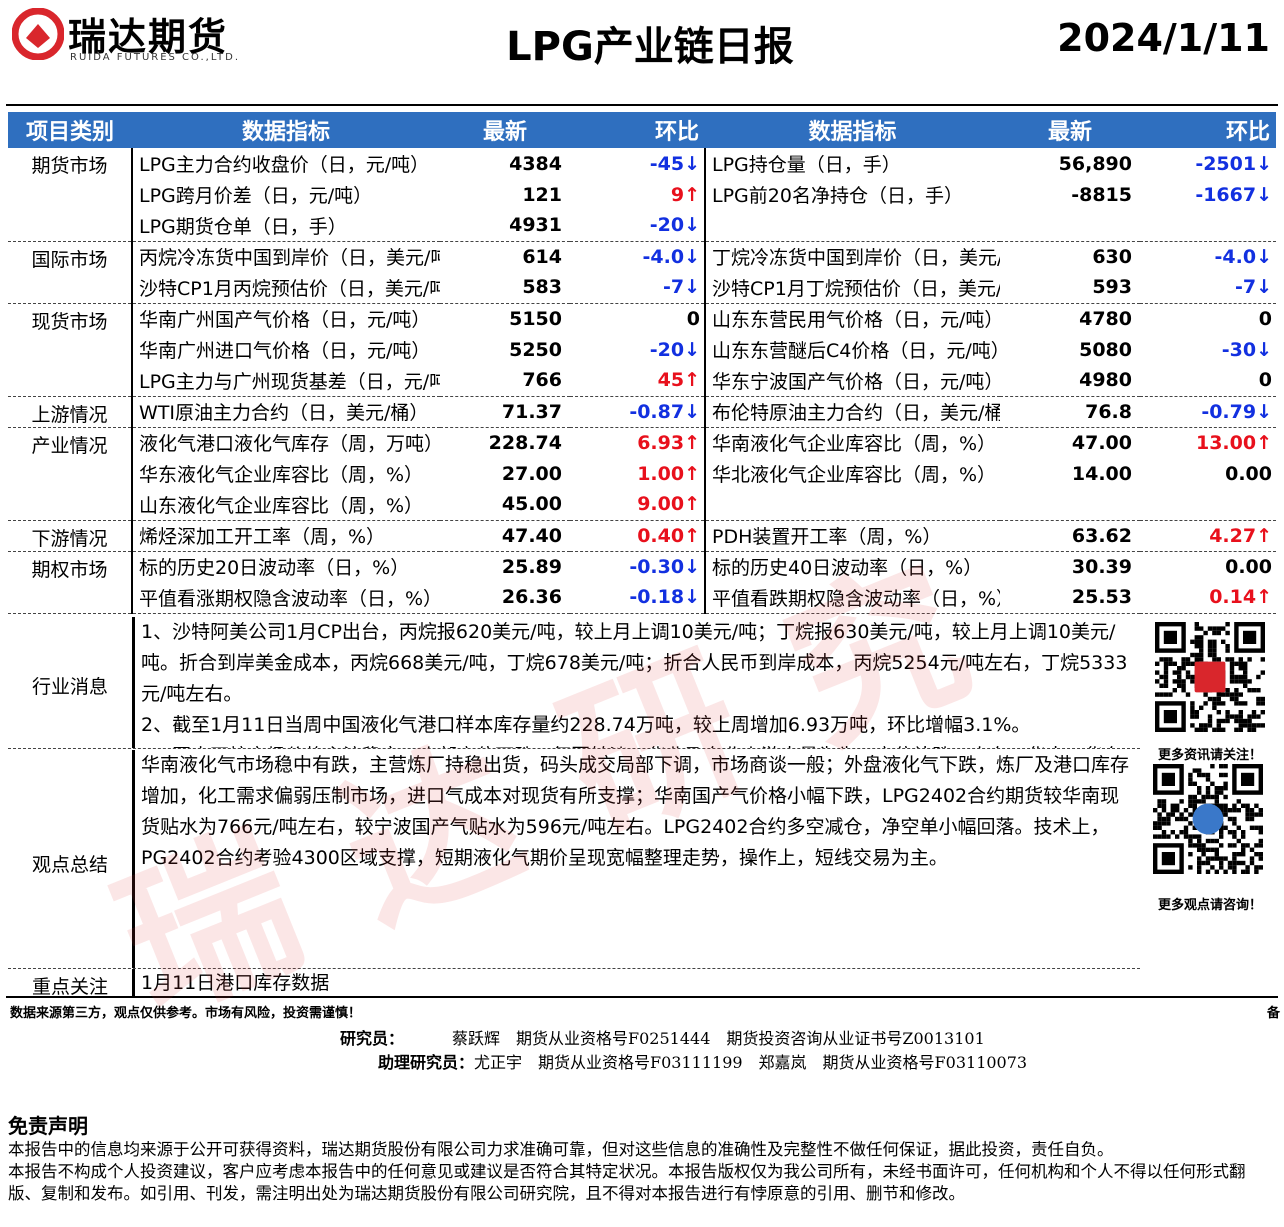 The width and height of the screenshot is (1284, 1227). I want to click on latest-value: 4931, so click(505, 226).